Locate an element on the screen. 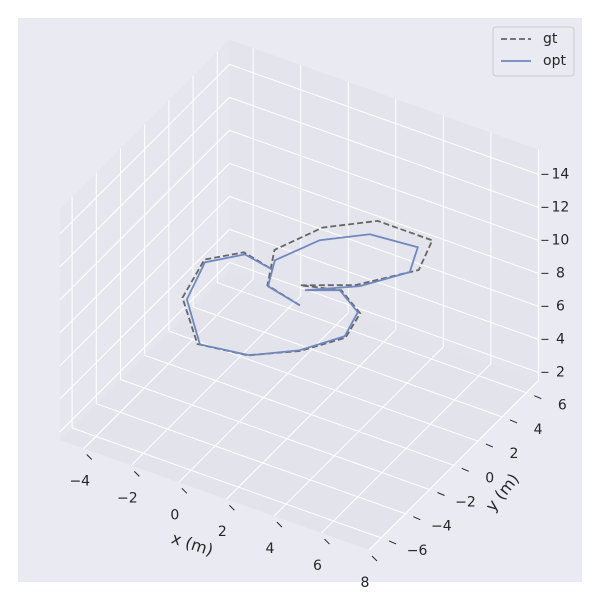 The height and width of the screenshot is (600, 600). x-tick-label: 0 is located at coordinates (174, 515).